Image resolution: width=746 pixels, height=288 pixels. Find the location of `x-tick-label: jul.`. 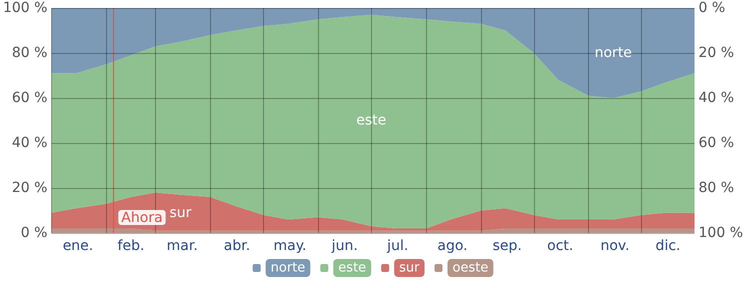

x-tick-label: jul. is located at coordinates (397, 246).